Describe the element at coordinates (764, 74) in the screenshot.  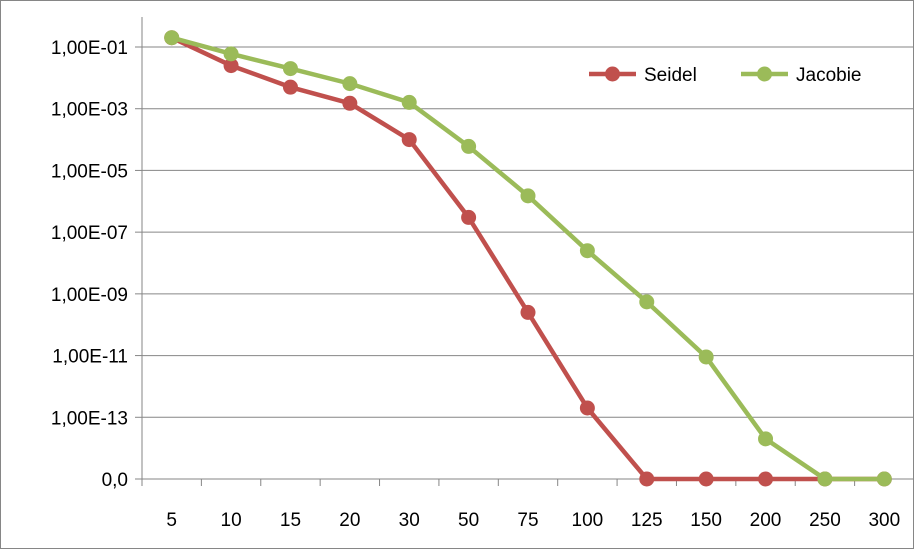
I see `legend-marker-jacobie` at that location.